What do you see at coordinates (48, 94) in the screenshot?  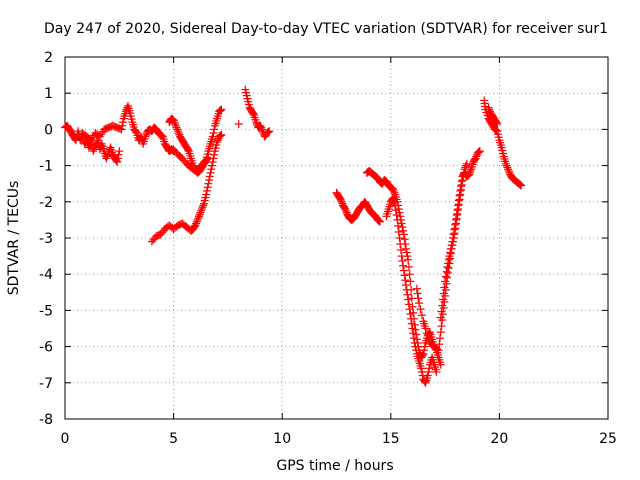 I see `y-tick-label: 1` at bounding box center [48, 94].